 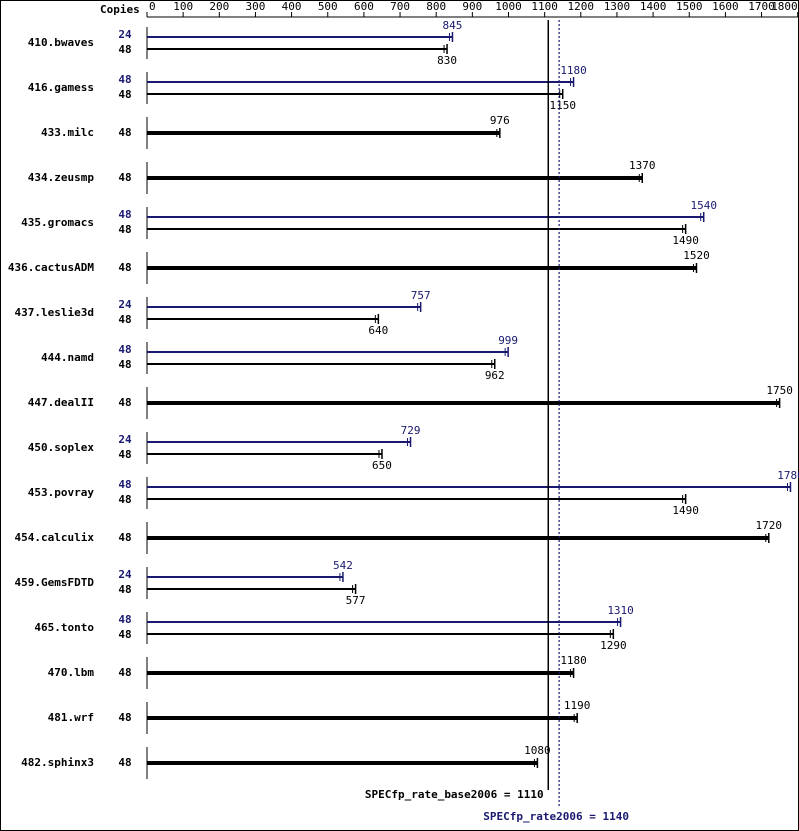 What do you see at coordinates (256, 6) in the screenshot?
I see `x-tick-label: 300` at bounding box center [256, 6].